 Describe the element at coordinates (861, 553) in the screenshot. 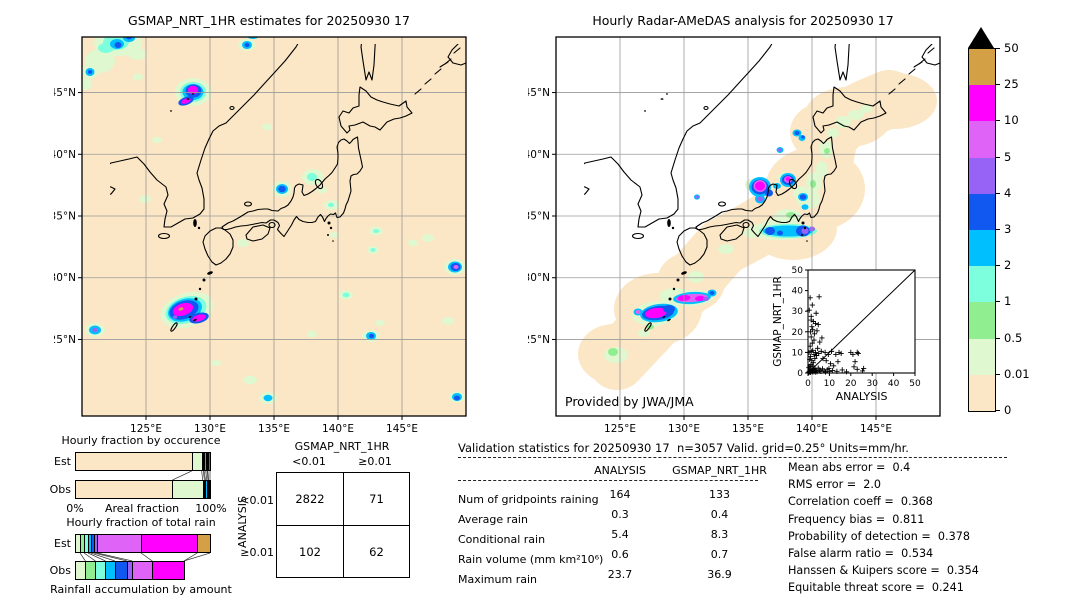

I see `validation-metric: False alarm ratio = 0.534` at that location.